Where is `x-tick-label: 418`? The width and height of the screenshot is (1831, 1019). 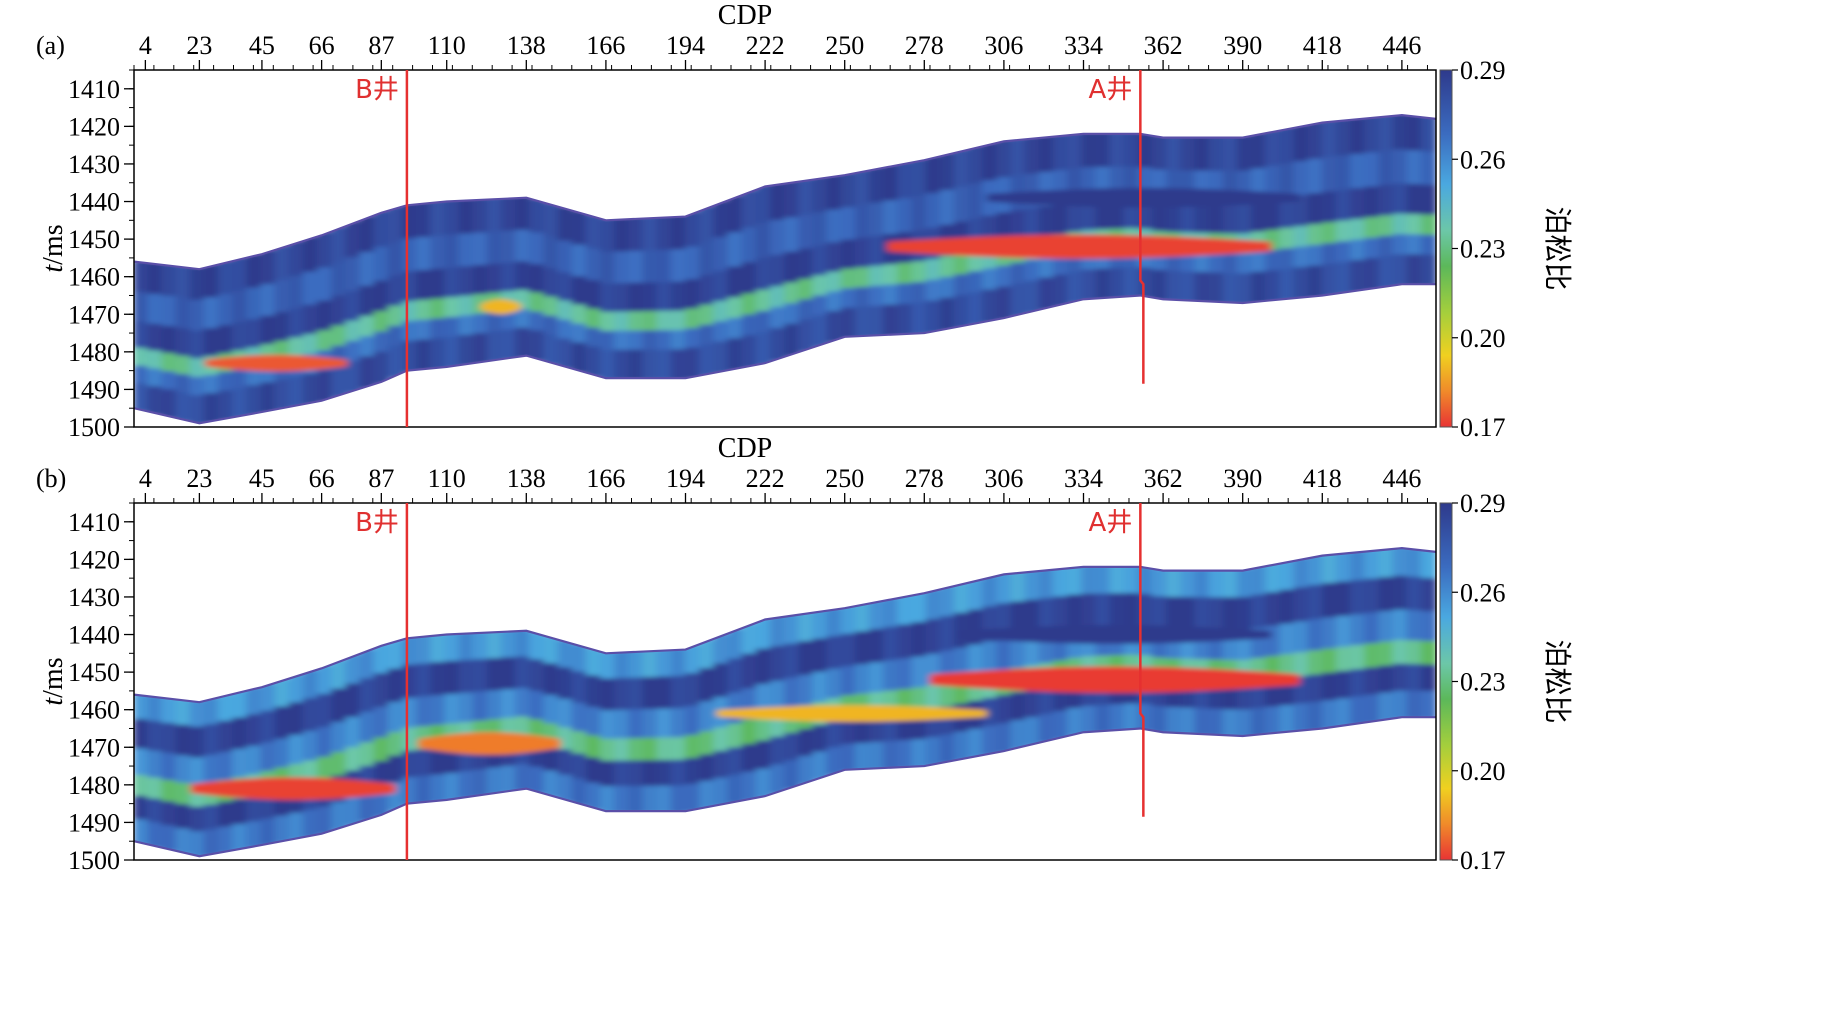
x-tick-label: 418 is located at coordinates (1322, 45).